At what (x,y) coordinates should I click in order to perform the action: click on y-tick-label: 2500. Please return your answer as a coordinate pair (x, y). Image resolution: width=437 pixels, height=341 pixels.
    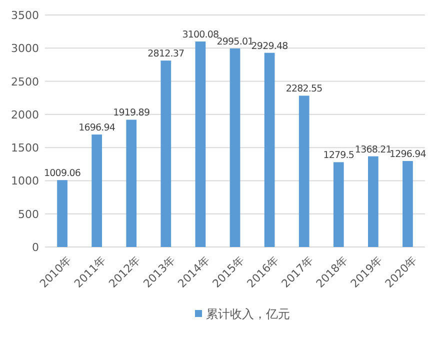
    Looking at the image, I should click on (25, 81).